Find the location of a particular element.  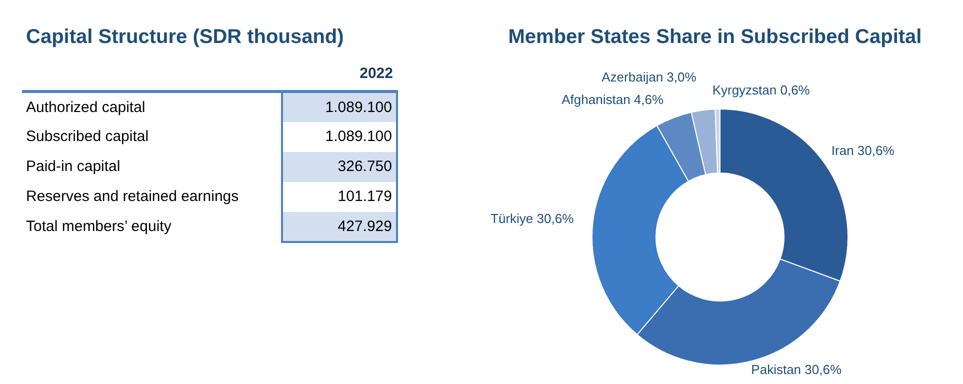

text: 2022 is located at coordinates (376, 74).